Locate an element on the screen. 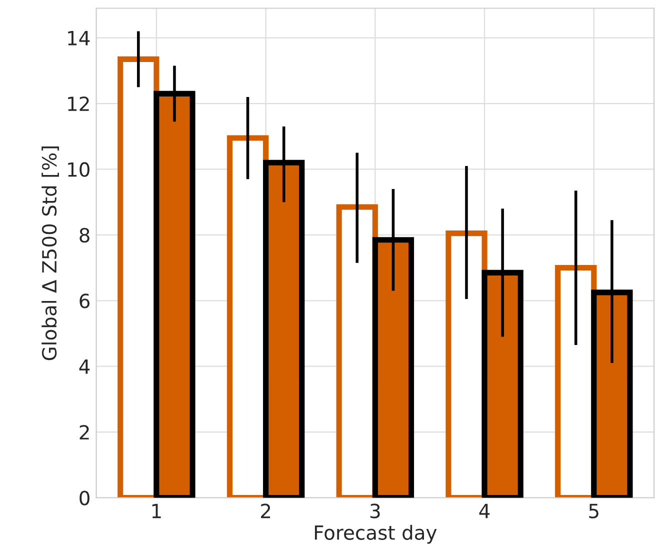 This screenshot has height=550, width=664. x-axis-title: Forecast day is located at coordinates (375, 534).